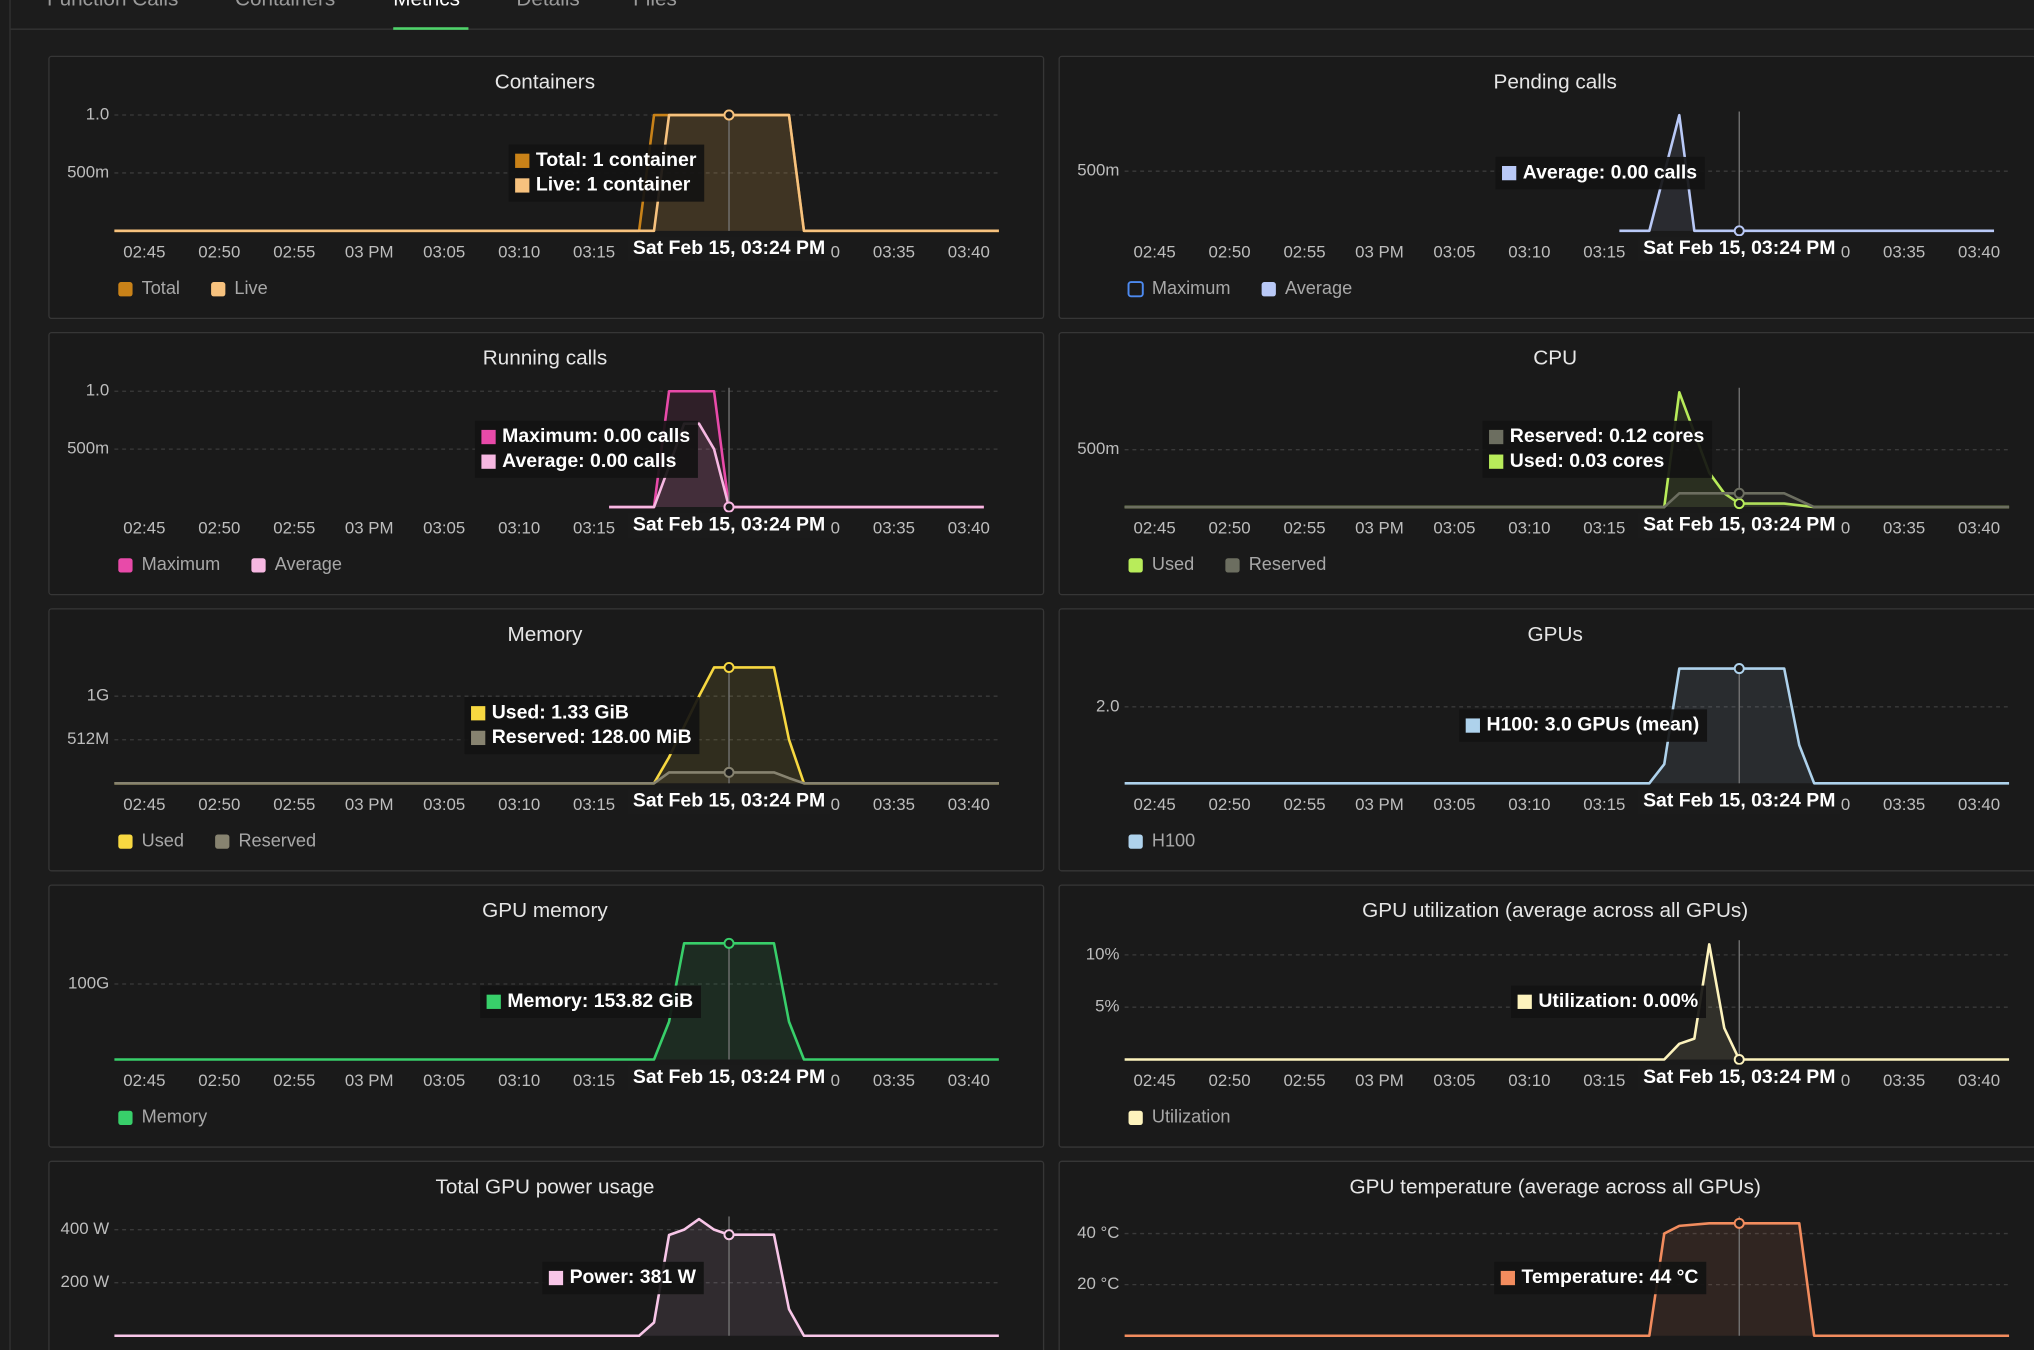 The height and width of the screenshot is (1350, 2034). I want to click on tab: Function Calls, so click(112, 5).